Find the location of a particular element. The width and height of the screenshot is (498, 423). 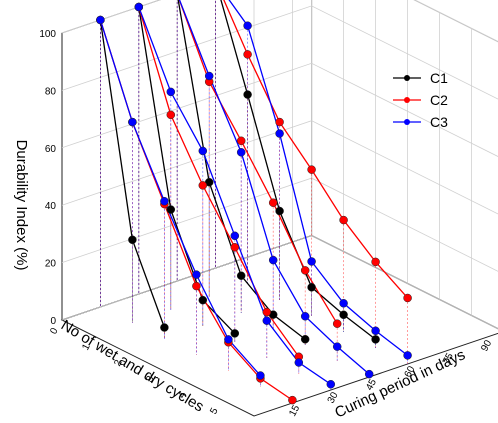

y-gridline is located at coordinates (279, 21).